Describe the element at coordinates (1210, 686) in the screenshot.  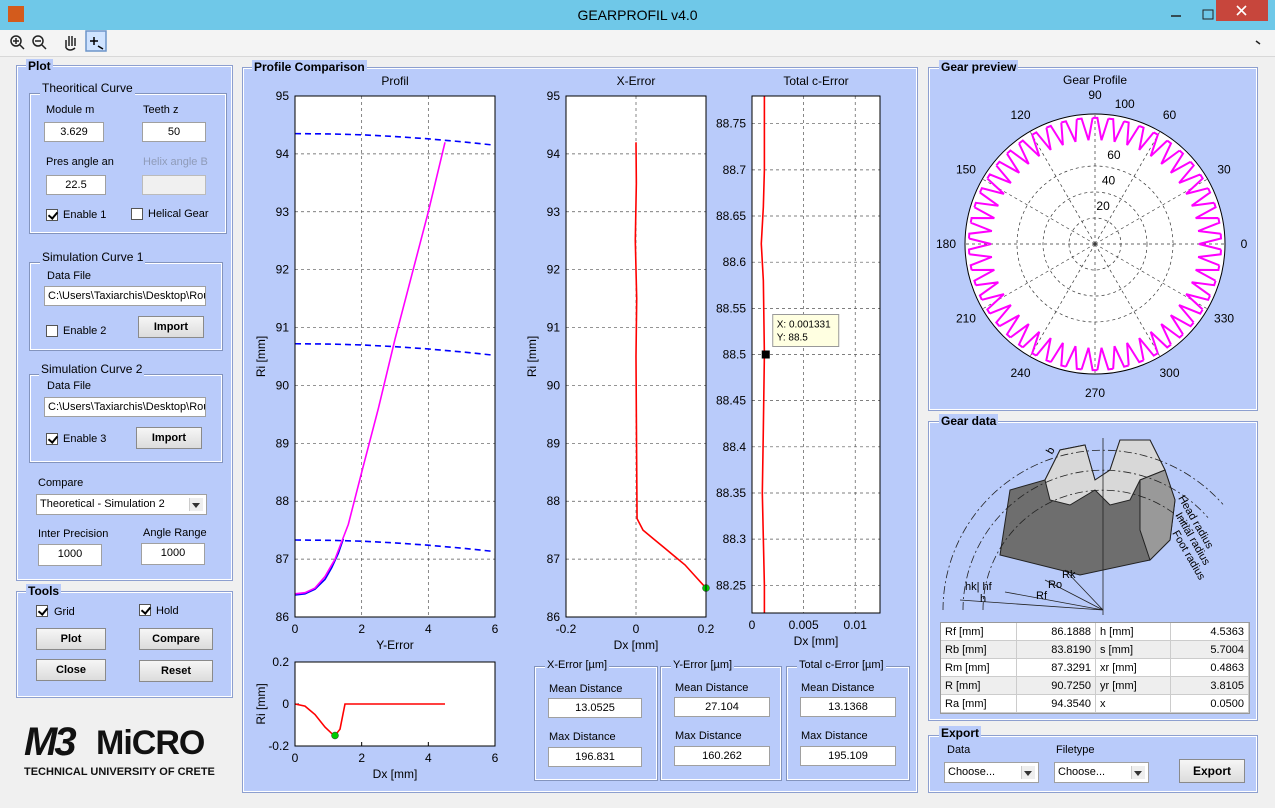
I see `table-value: 3.8105` at that location.